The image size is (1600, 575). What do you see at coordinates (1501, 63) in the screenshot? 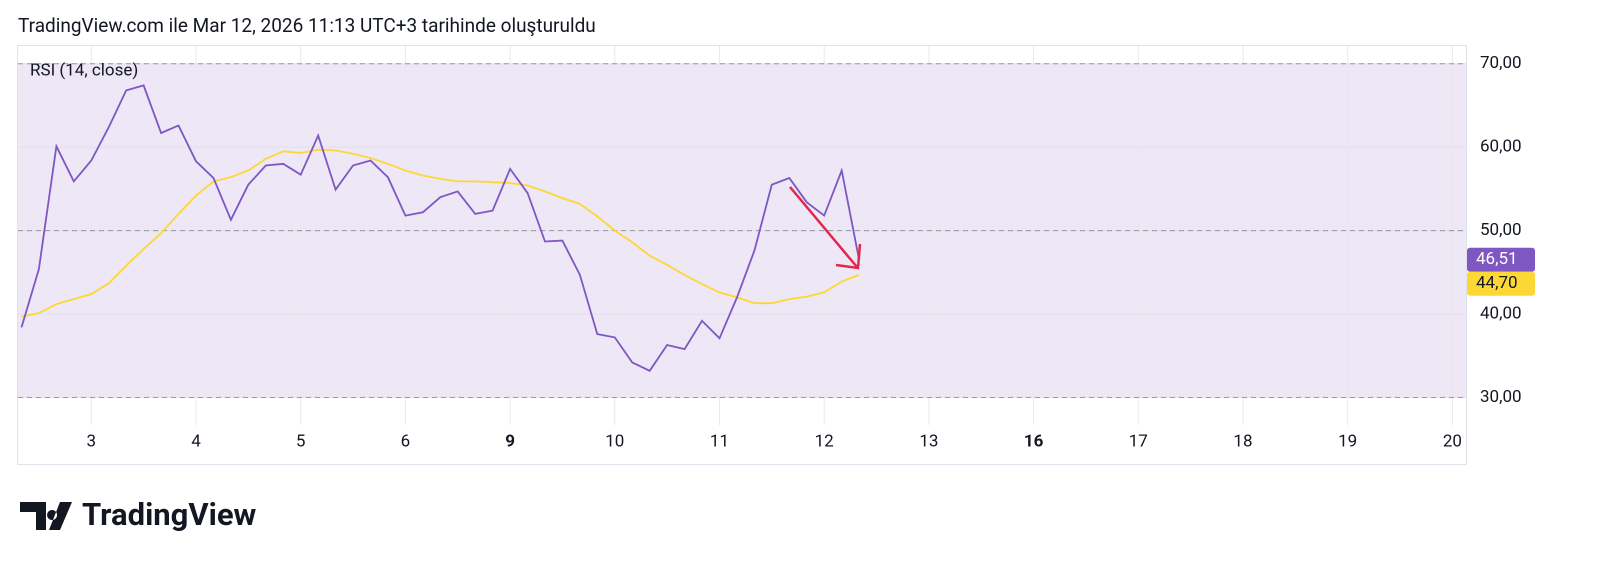
I see `y-tick-label: 70,00` at bounding box center [1501, 63].